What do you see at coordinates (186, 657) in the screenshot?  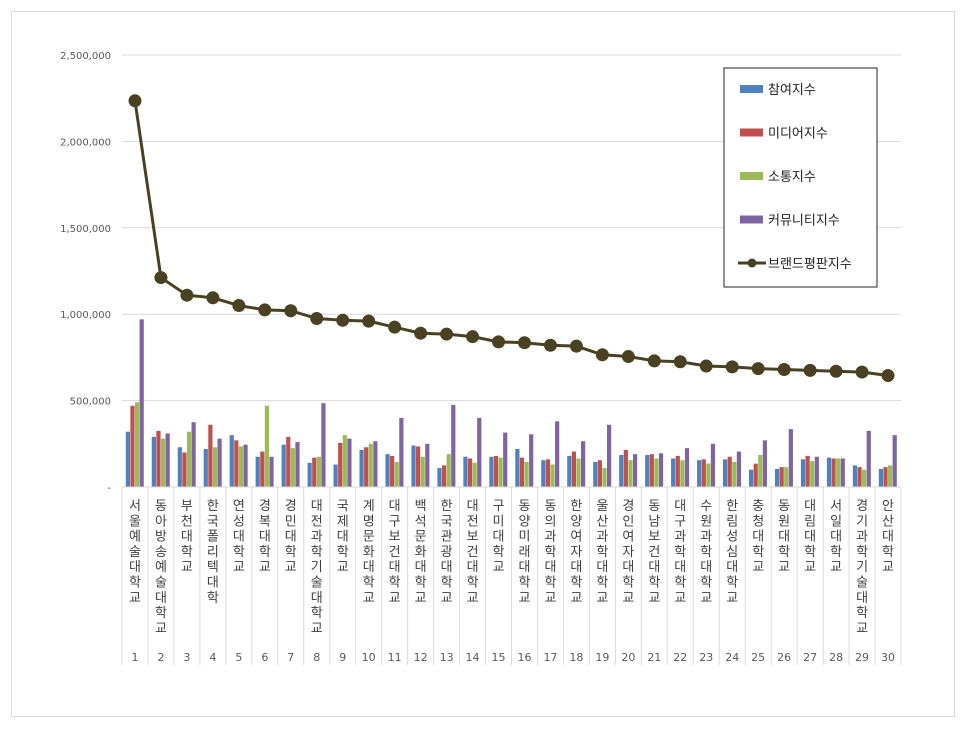 I see `rank-label: 3` at bounding box center [186, 657].